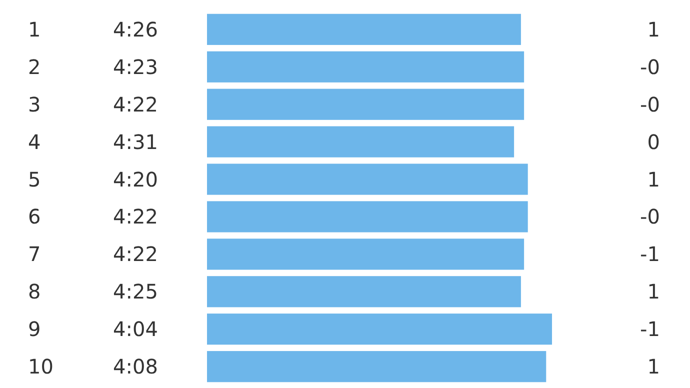 Image resolution: width=690 pixels, height=388 pixels. What do you see at coordinates (135, 366) in the screenshot?
I see `text: 4:08` at bounding box center [135, 366].